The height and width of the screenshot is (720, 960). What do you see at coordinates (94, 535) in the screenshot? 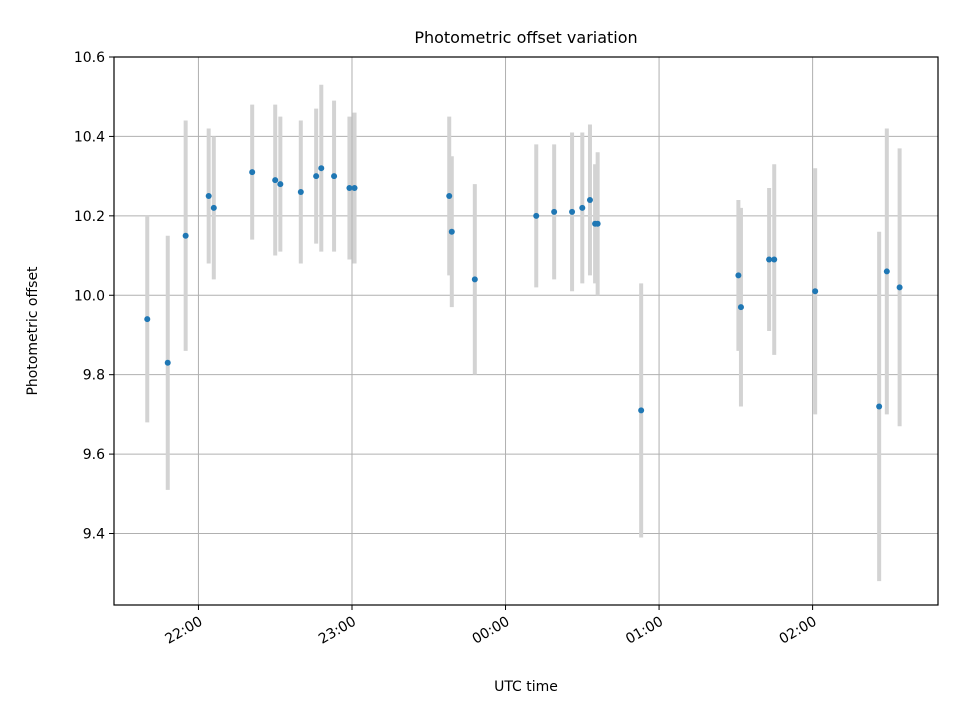
I see `y-tick-label: 9.4` at bounding box center [94, 535].